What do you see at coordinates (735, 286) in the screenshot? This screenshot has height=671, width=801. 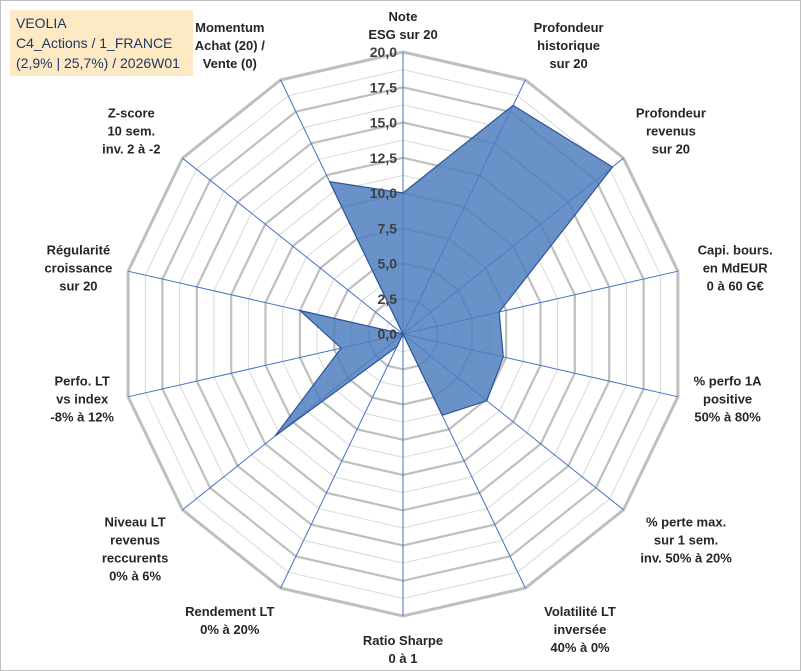 I see `axis-label-line: 0 à 60 G€` at bounding box center [735, 286].